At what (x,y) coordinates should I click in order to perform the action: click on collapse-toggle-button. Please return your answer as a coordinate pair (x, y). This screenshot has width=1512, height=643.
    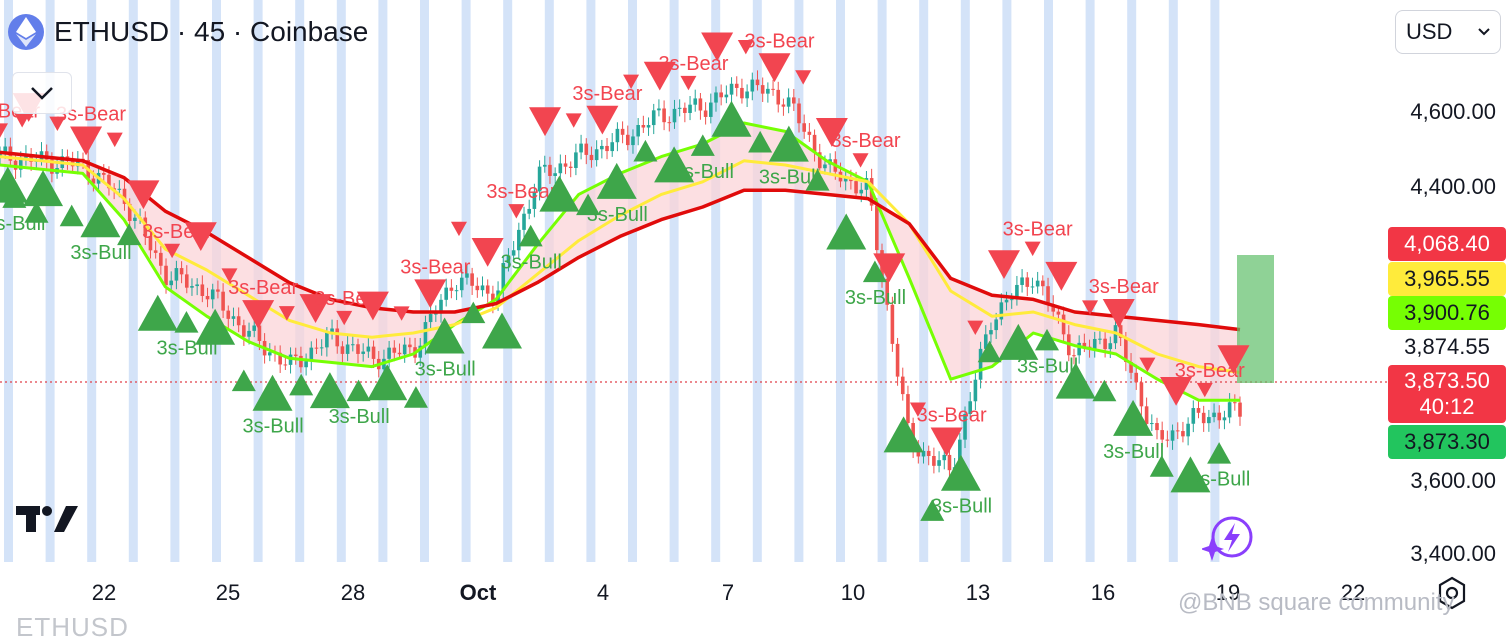
    Looking at the image, I should click on (42, 93).